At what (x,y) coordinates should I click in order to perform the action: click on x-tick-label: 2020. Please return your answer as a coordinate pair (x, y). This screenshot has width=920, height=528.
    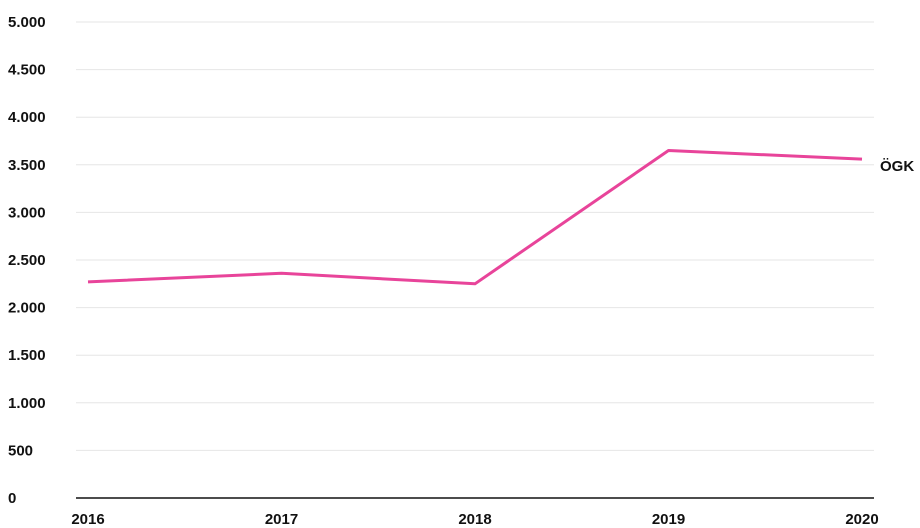
    Looking at the image, I should click on (861, 519).